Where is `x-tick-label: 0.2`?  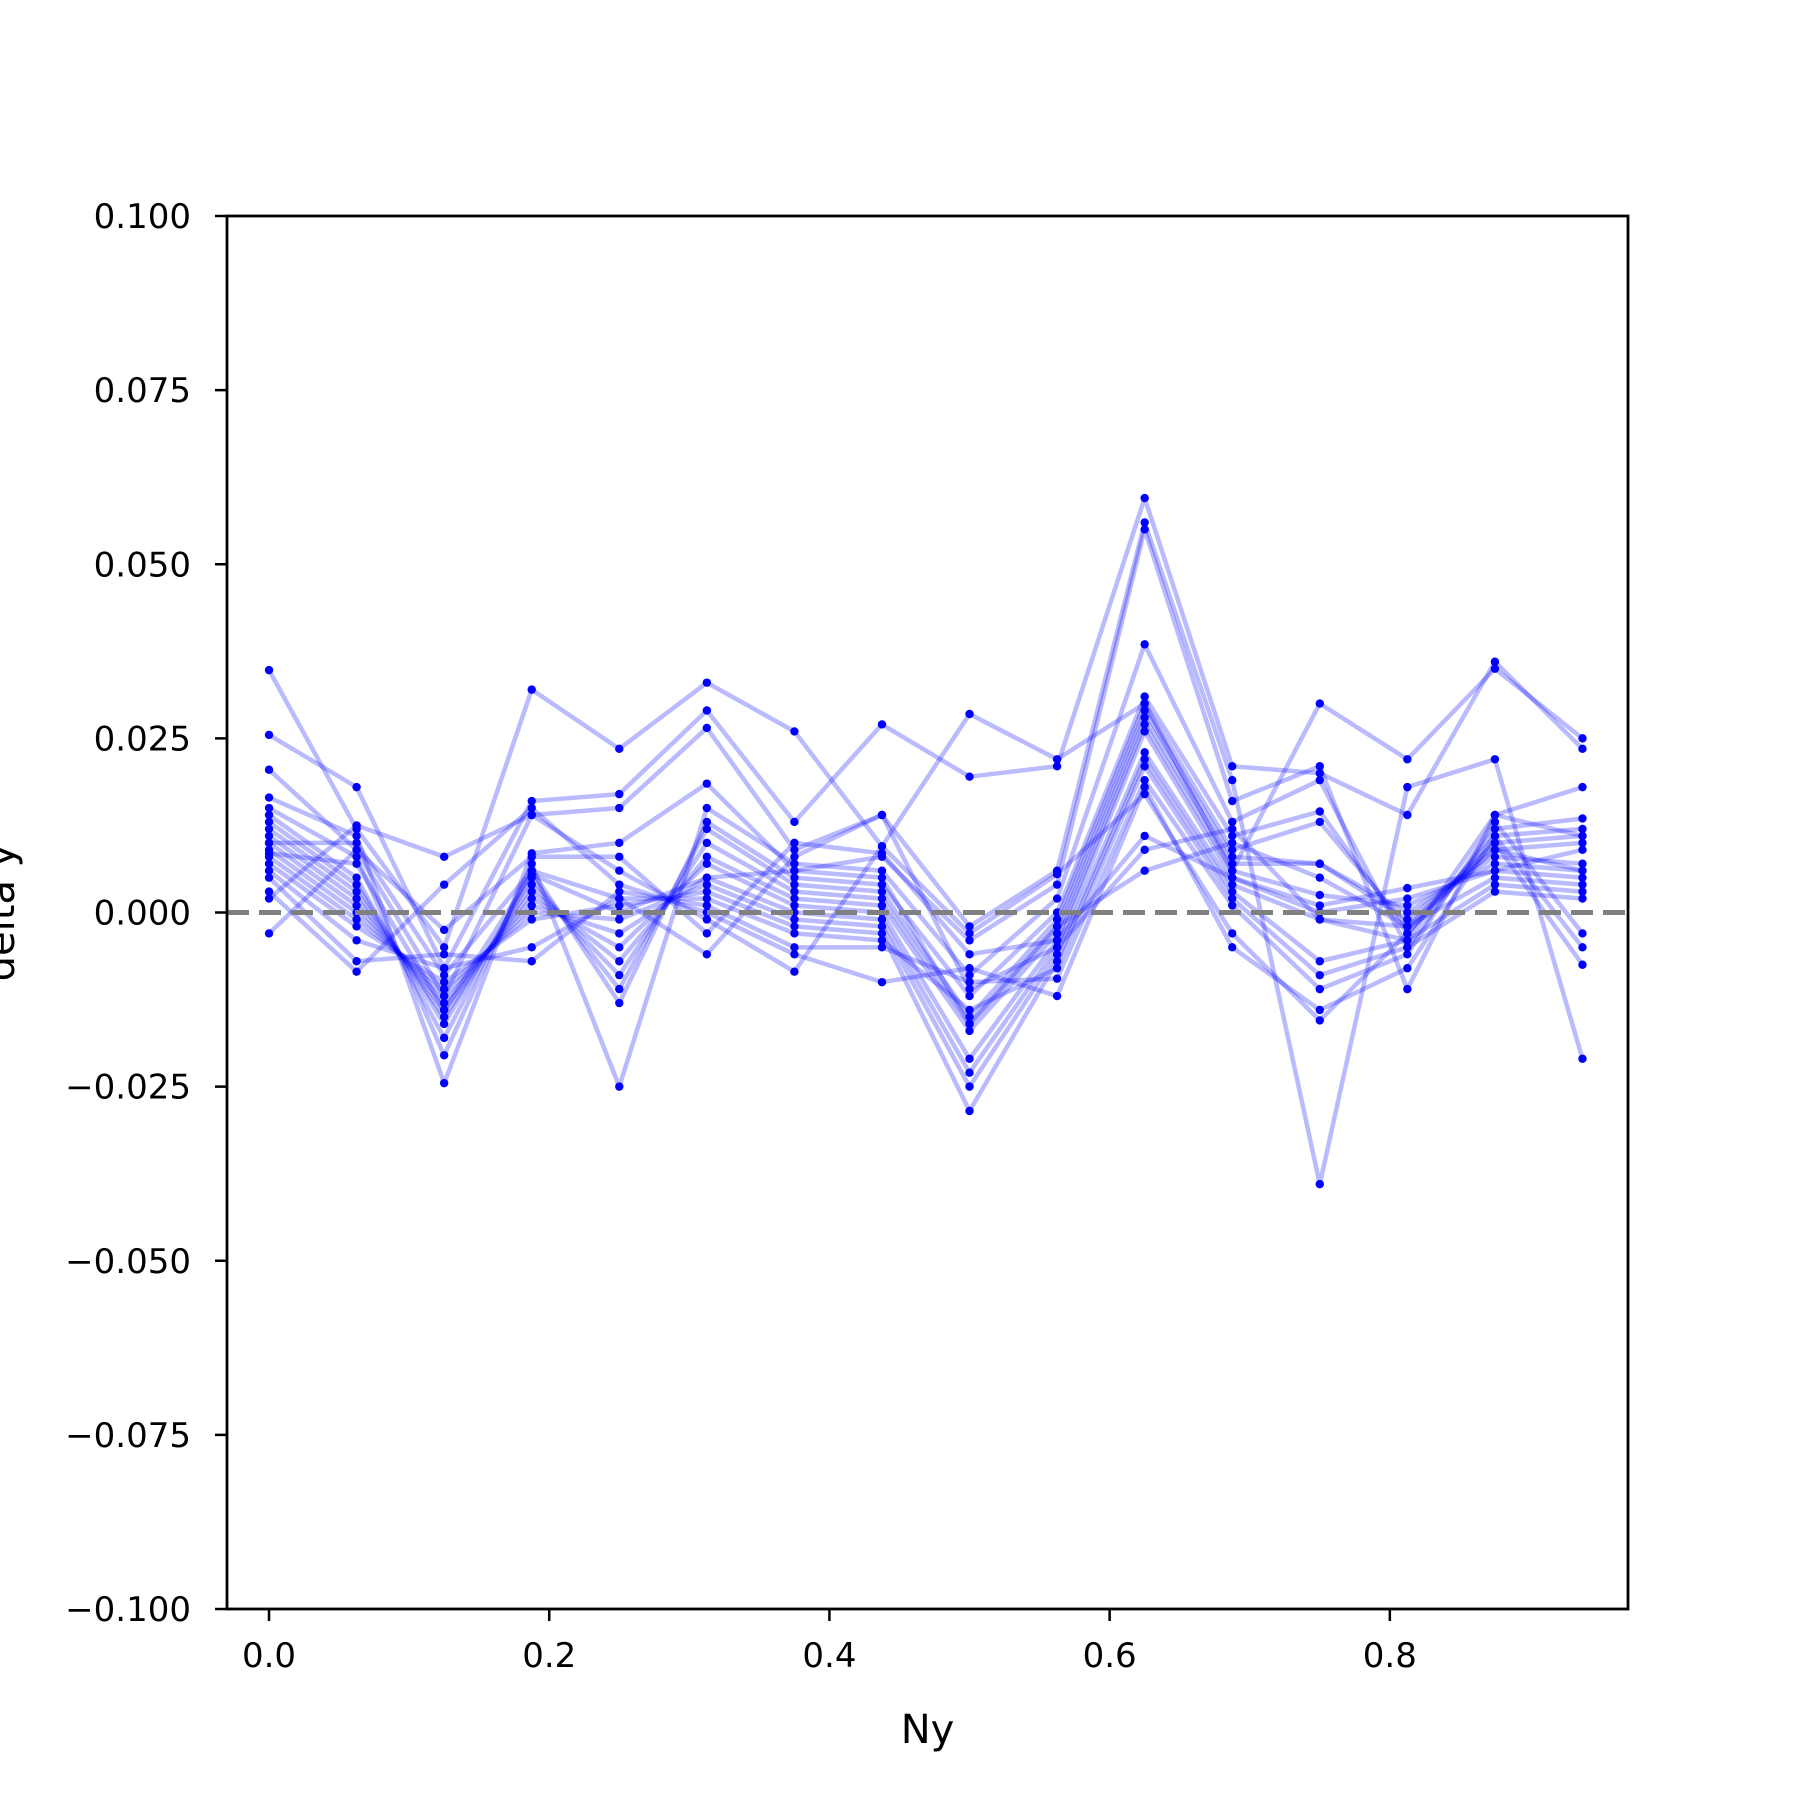 x-tick-label: 0.2 is located at coordinates (549, 1656).